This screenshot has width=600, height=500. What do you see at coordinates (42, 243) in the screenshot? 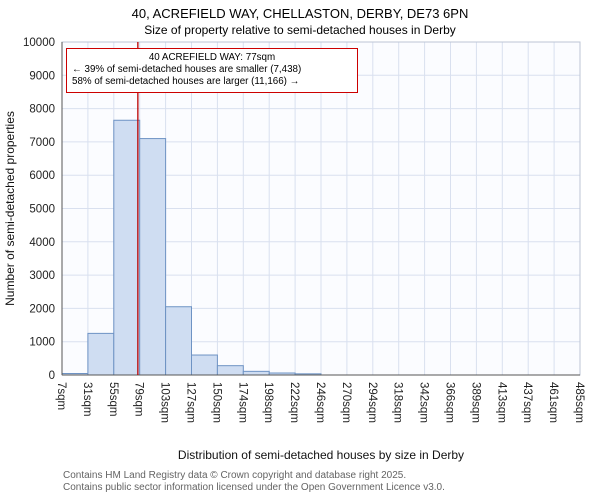
I see `svg-text: 4000` at bounding box center [42, 243].